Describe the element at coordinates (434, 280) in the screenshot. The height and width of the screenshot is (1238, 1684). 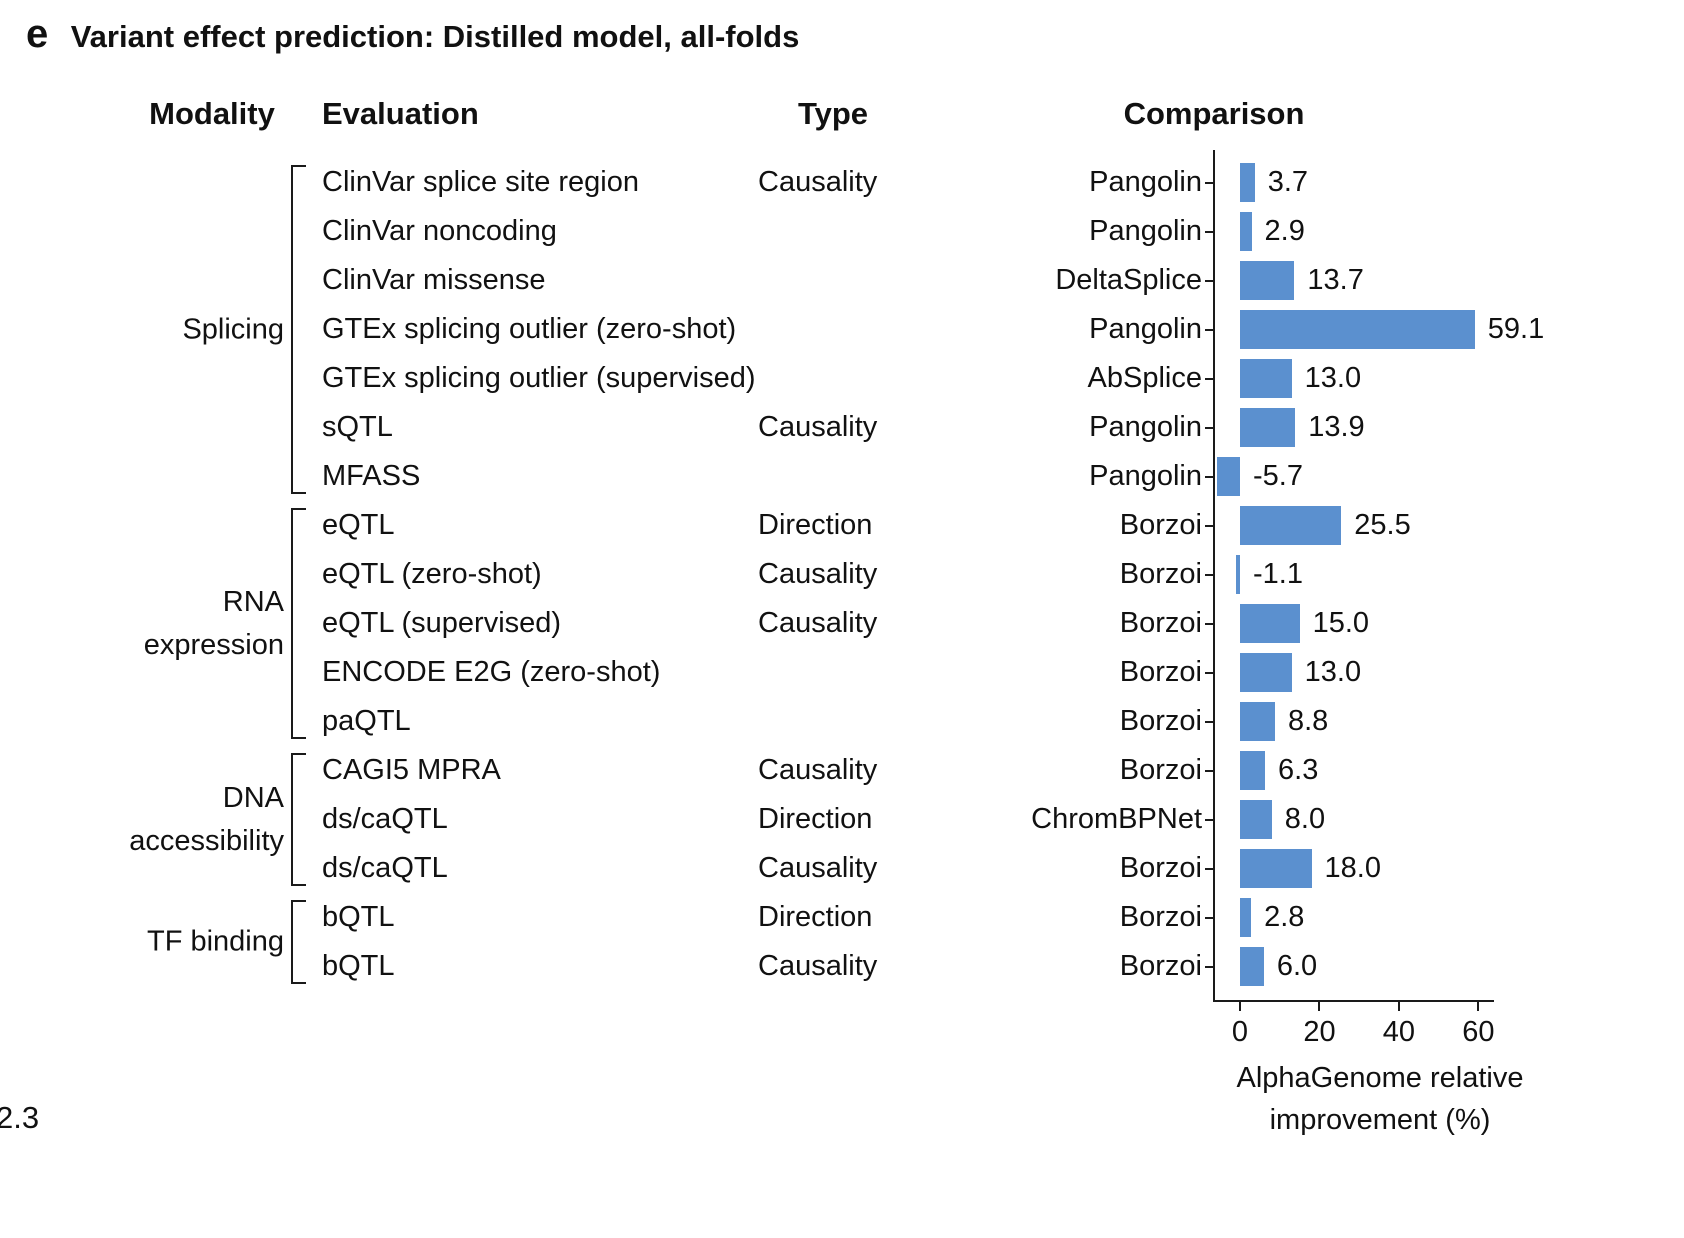
I see `evaluation-label: ClinVar missense` at that location.